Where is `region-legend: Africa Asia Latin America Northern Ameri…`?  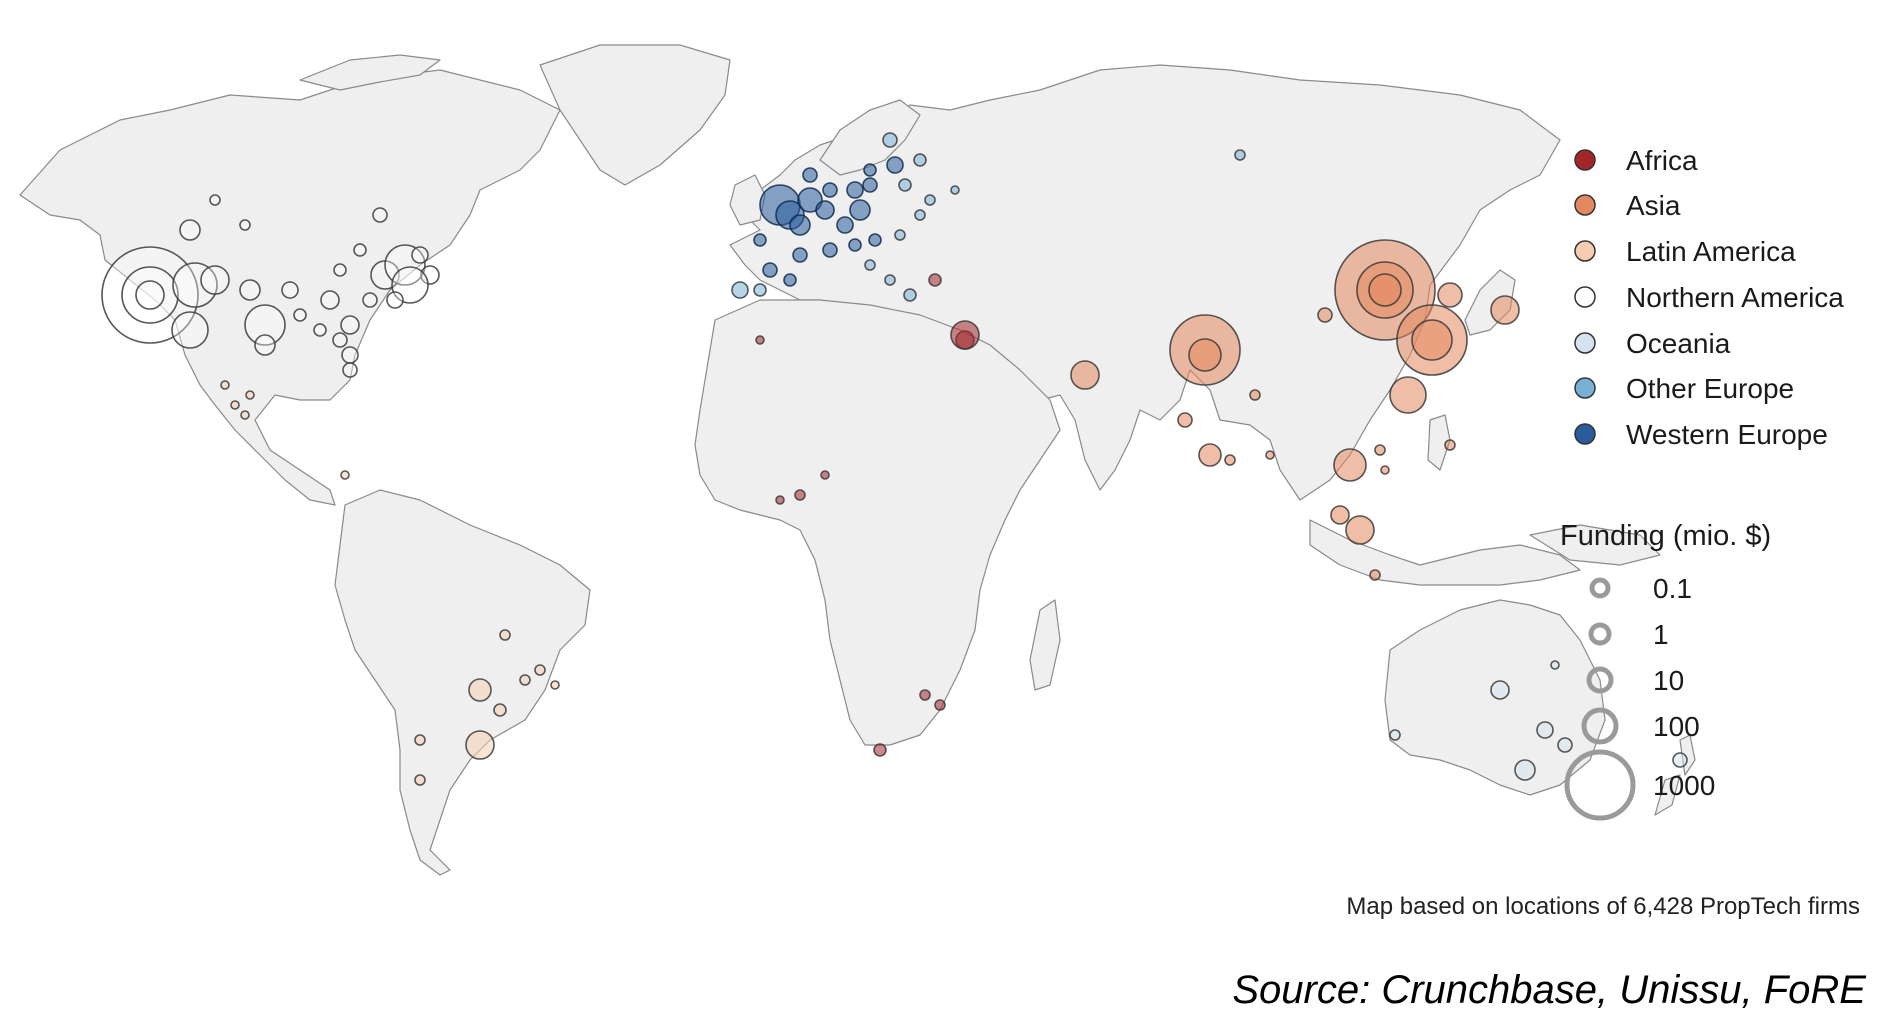
region-legend: Africa Asia Latin America Northern Ameri… is located at coordinates (1709, 297).